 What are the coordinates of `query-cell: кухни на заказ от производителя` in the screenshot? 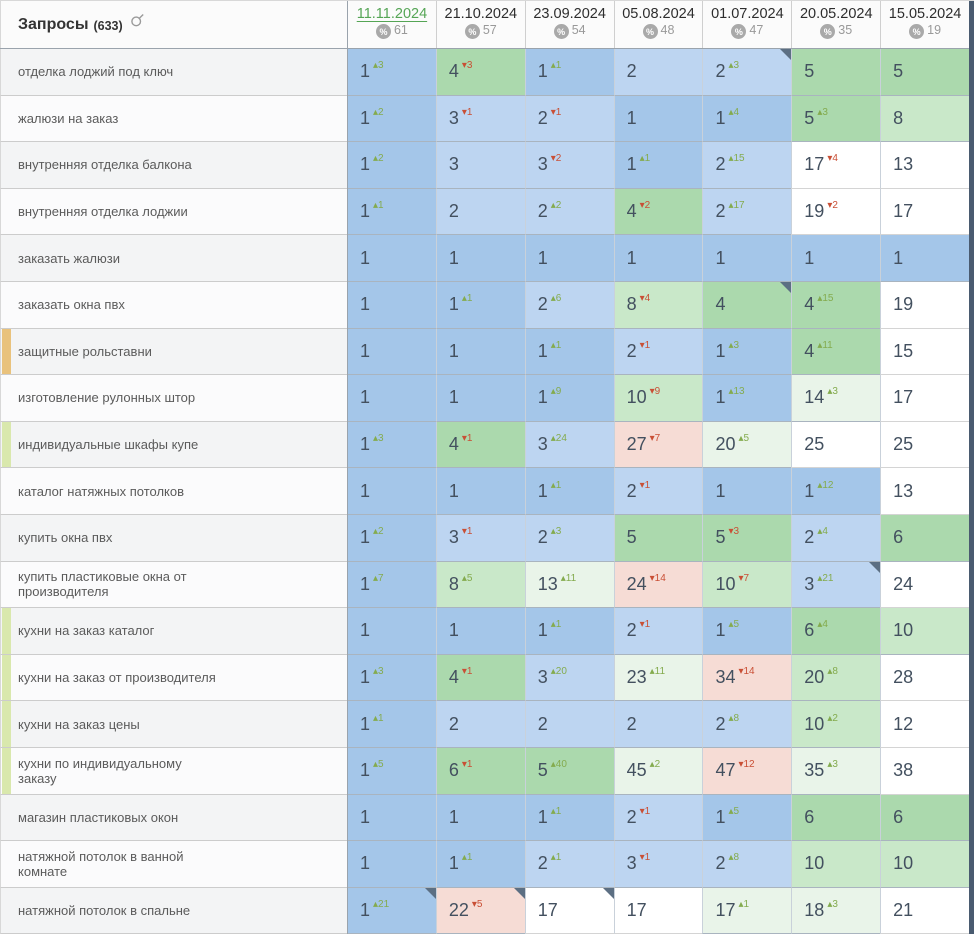 It's located at (173, 678).